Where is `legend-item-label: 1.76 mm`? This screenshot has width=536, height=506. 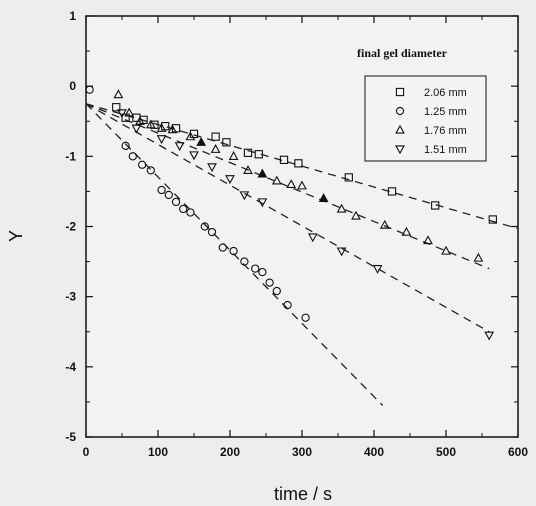
legend-item-label: 1.76 mm is located at coordinates (445, 131).